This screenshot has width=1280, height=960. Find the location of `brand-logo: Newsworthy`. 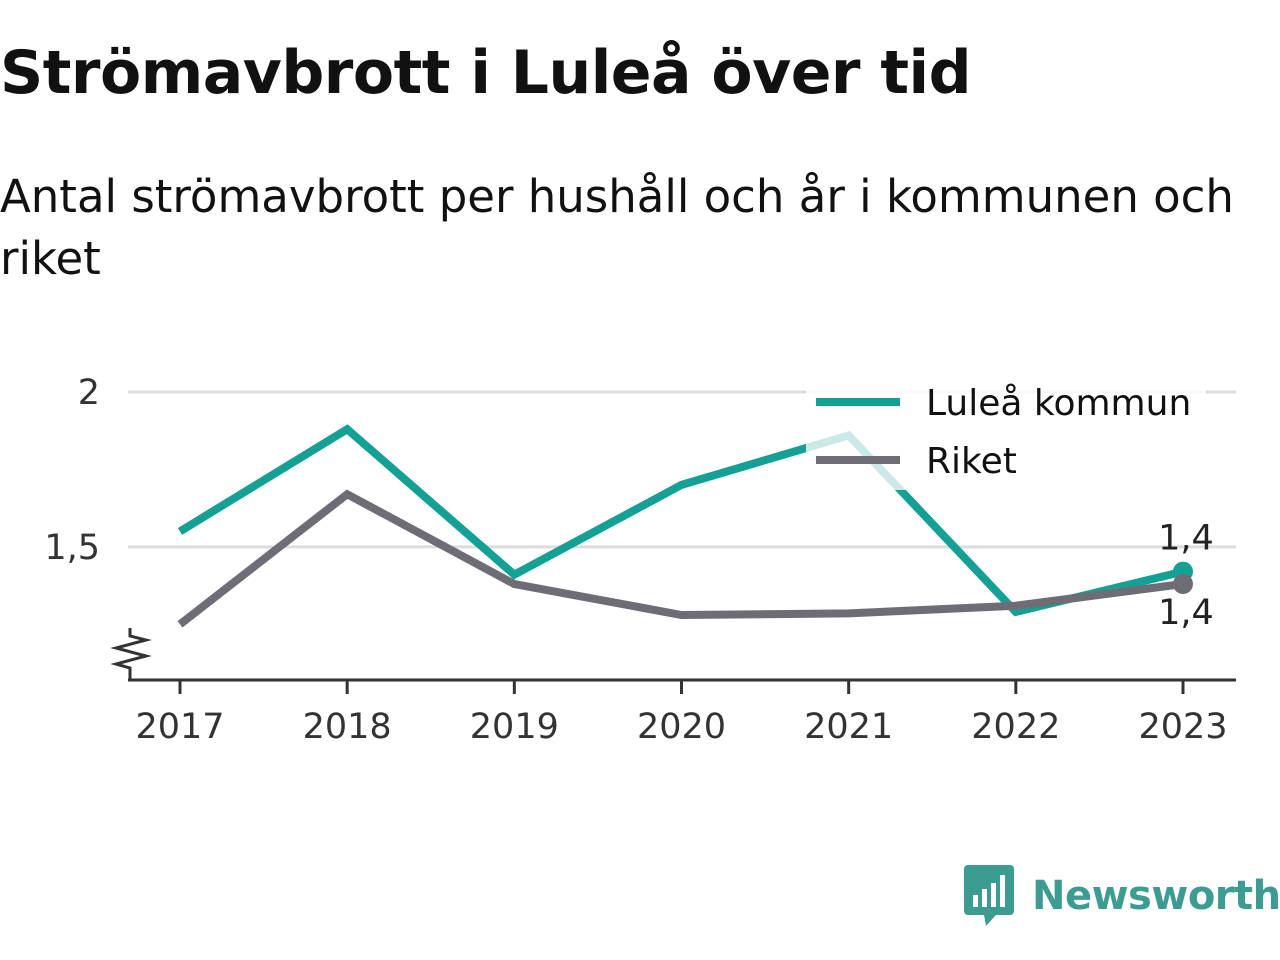

brand-logo: Newsworthy is located at coordinates (1122, 896).